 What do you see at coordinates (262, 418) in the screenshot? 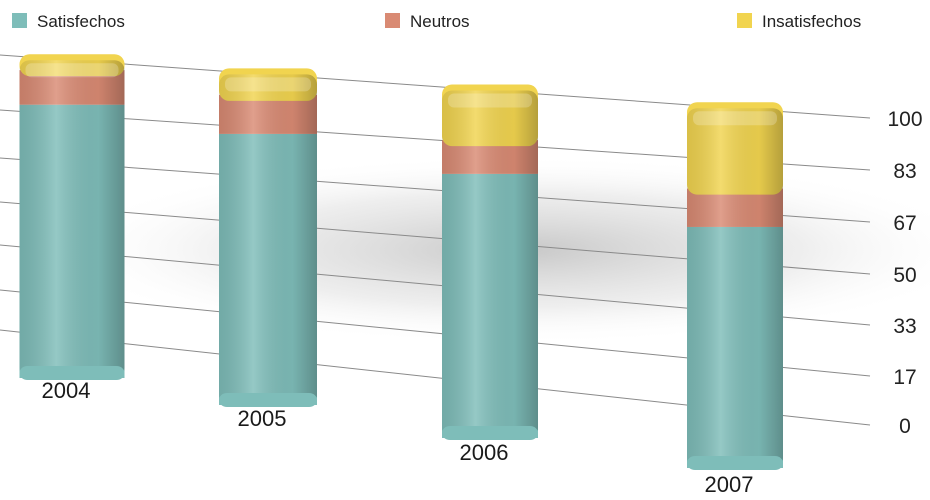
I see `x-tick-label: 2005` at bounding box center [262, 418].